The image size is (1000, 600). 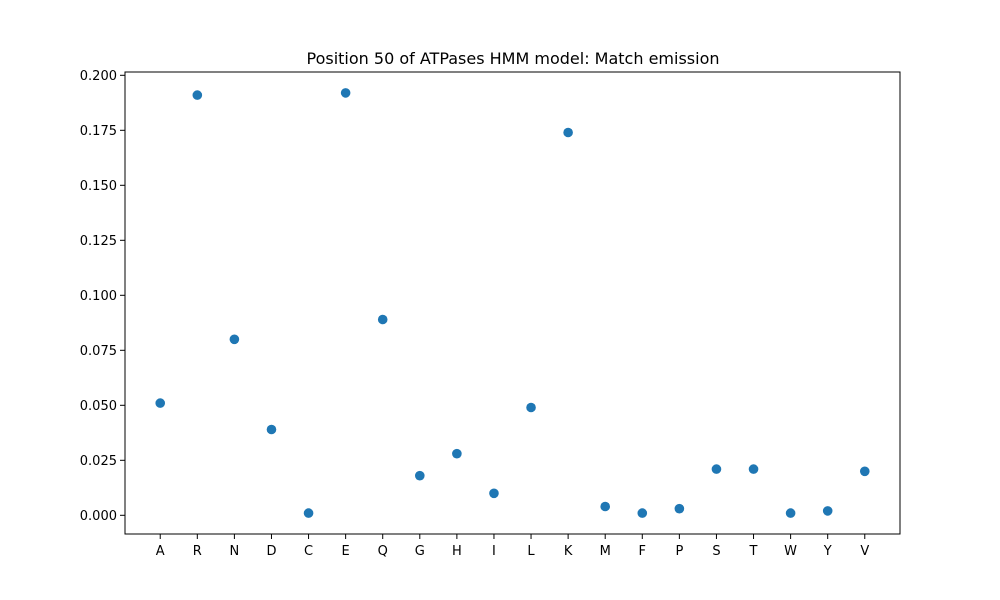 What do you see at coordinates (160, 551) in the screenshot?
I see `x-tick-label: A` at bounding box center [160, 551].